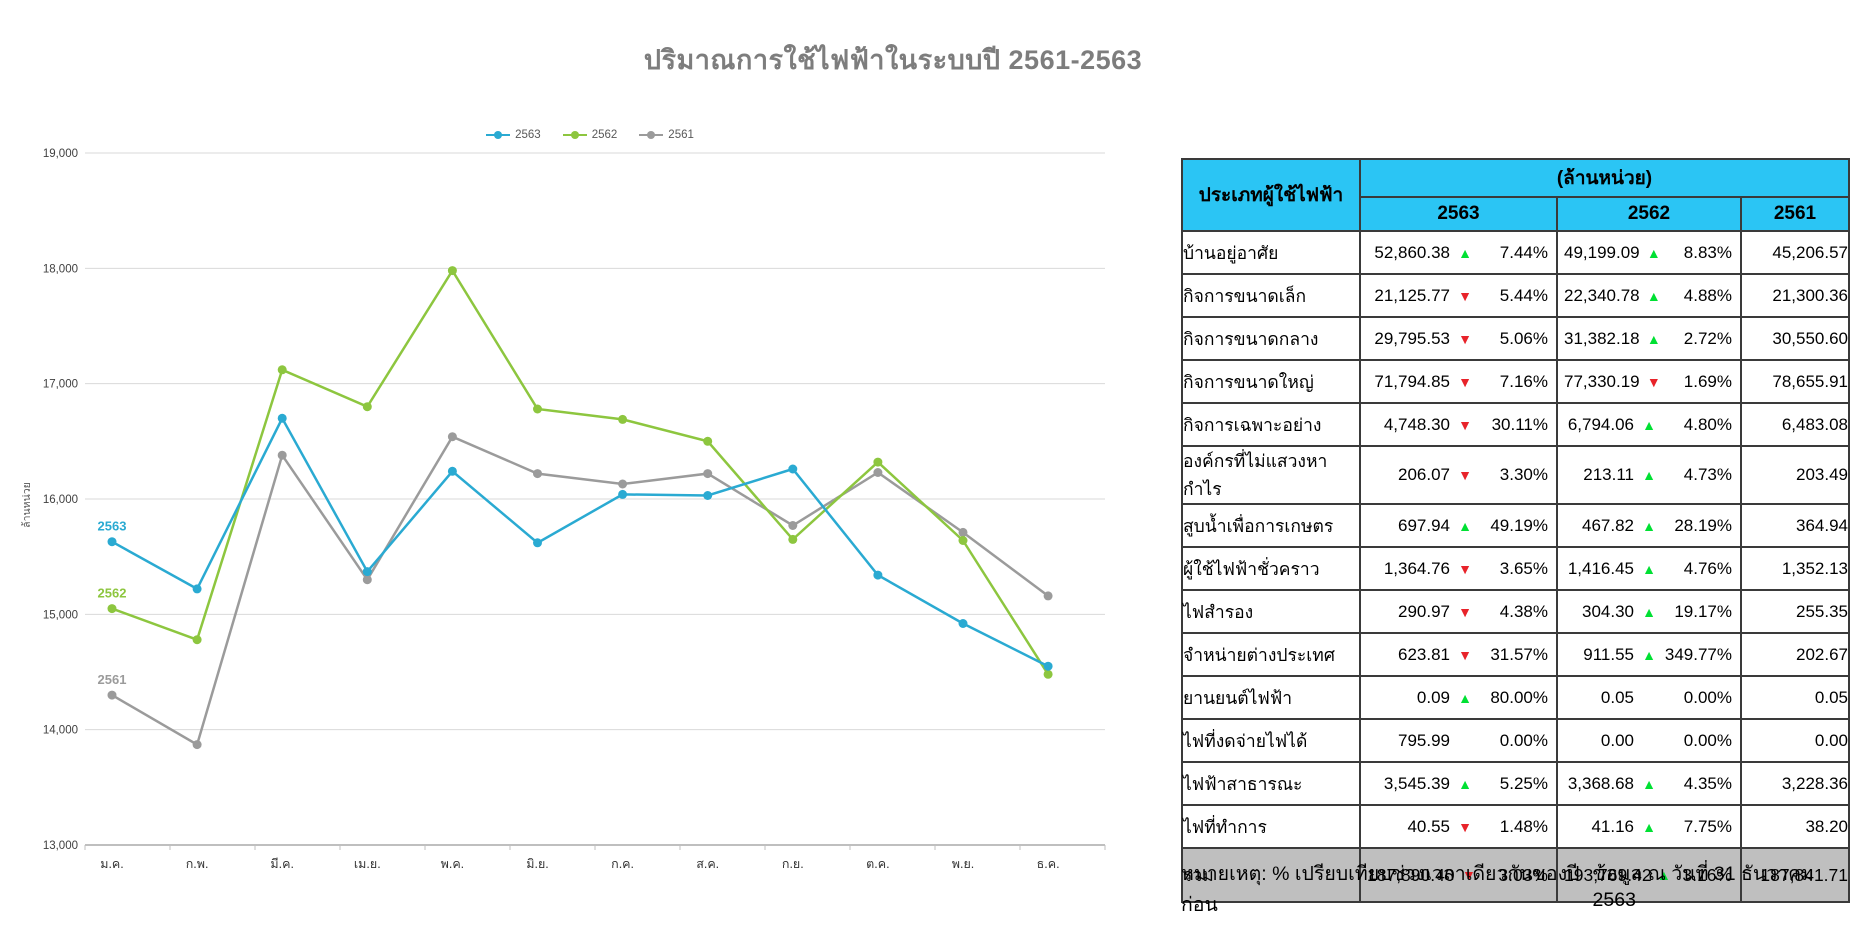 This screenshot has width=1855, height=942. Describe the element at coordinates (60, 154) in the screenshot. I see `y-axis-tick-label: 19,000` at that location.